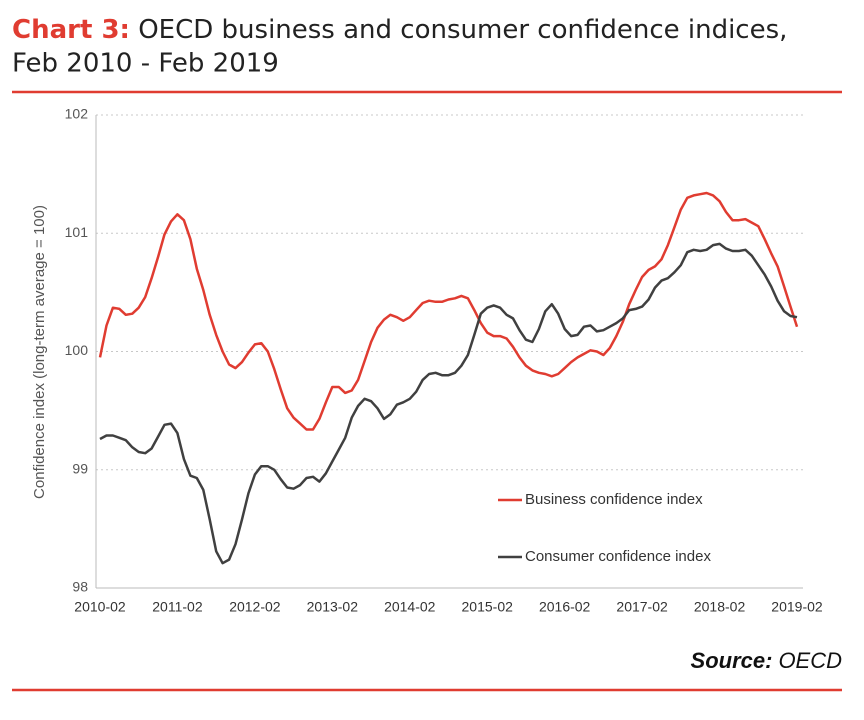  What do you see at coordinates (618, 556) in the screenshot?
I see `legend-label: Consumer confidence index` at bounding box center [618, 556].